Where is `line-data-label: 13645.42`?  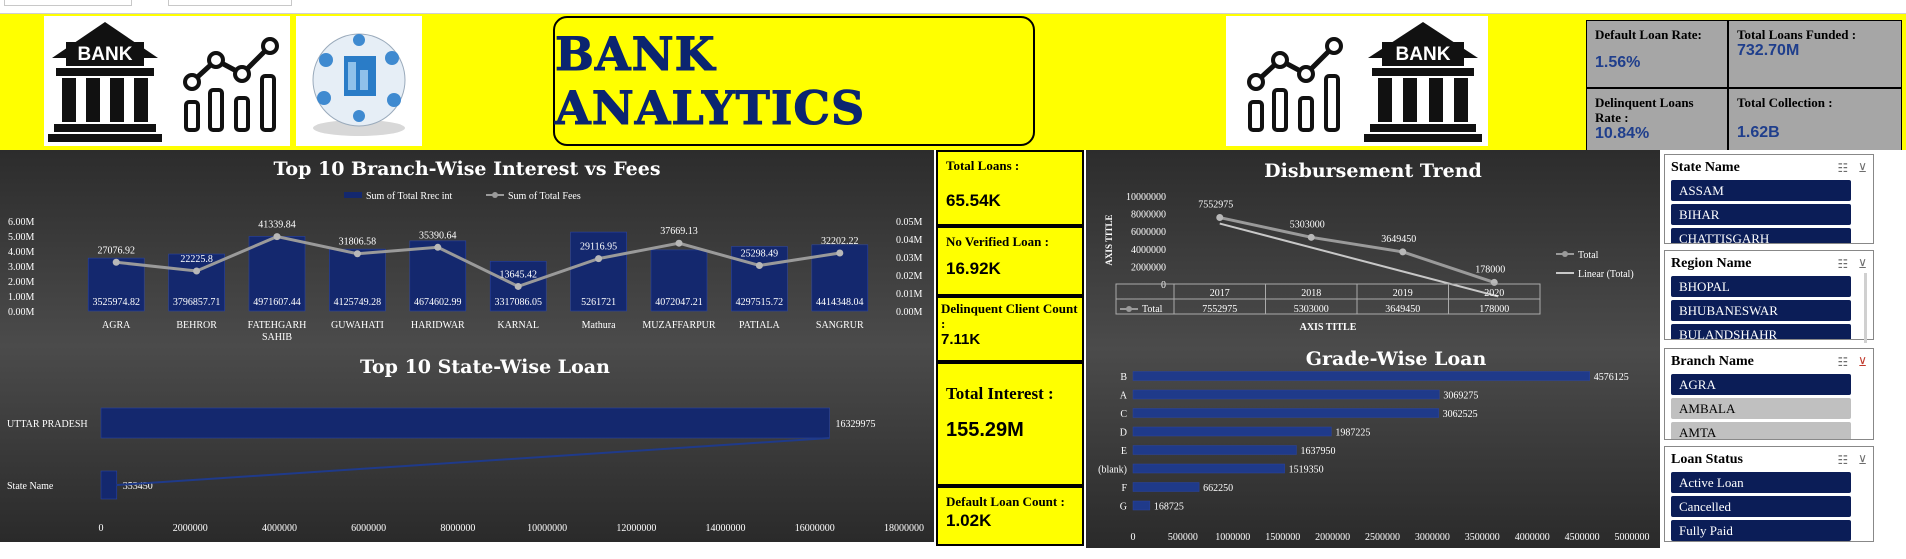
line-data-label: 13645.42 is located at coordinates (518, 274).